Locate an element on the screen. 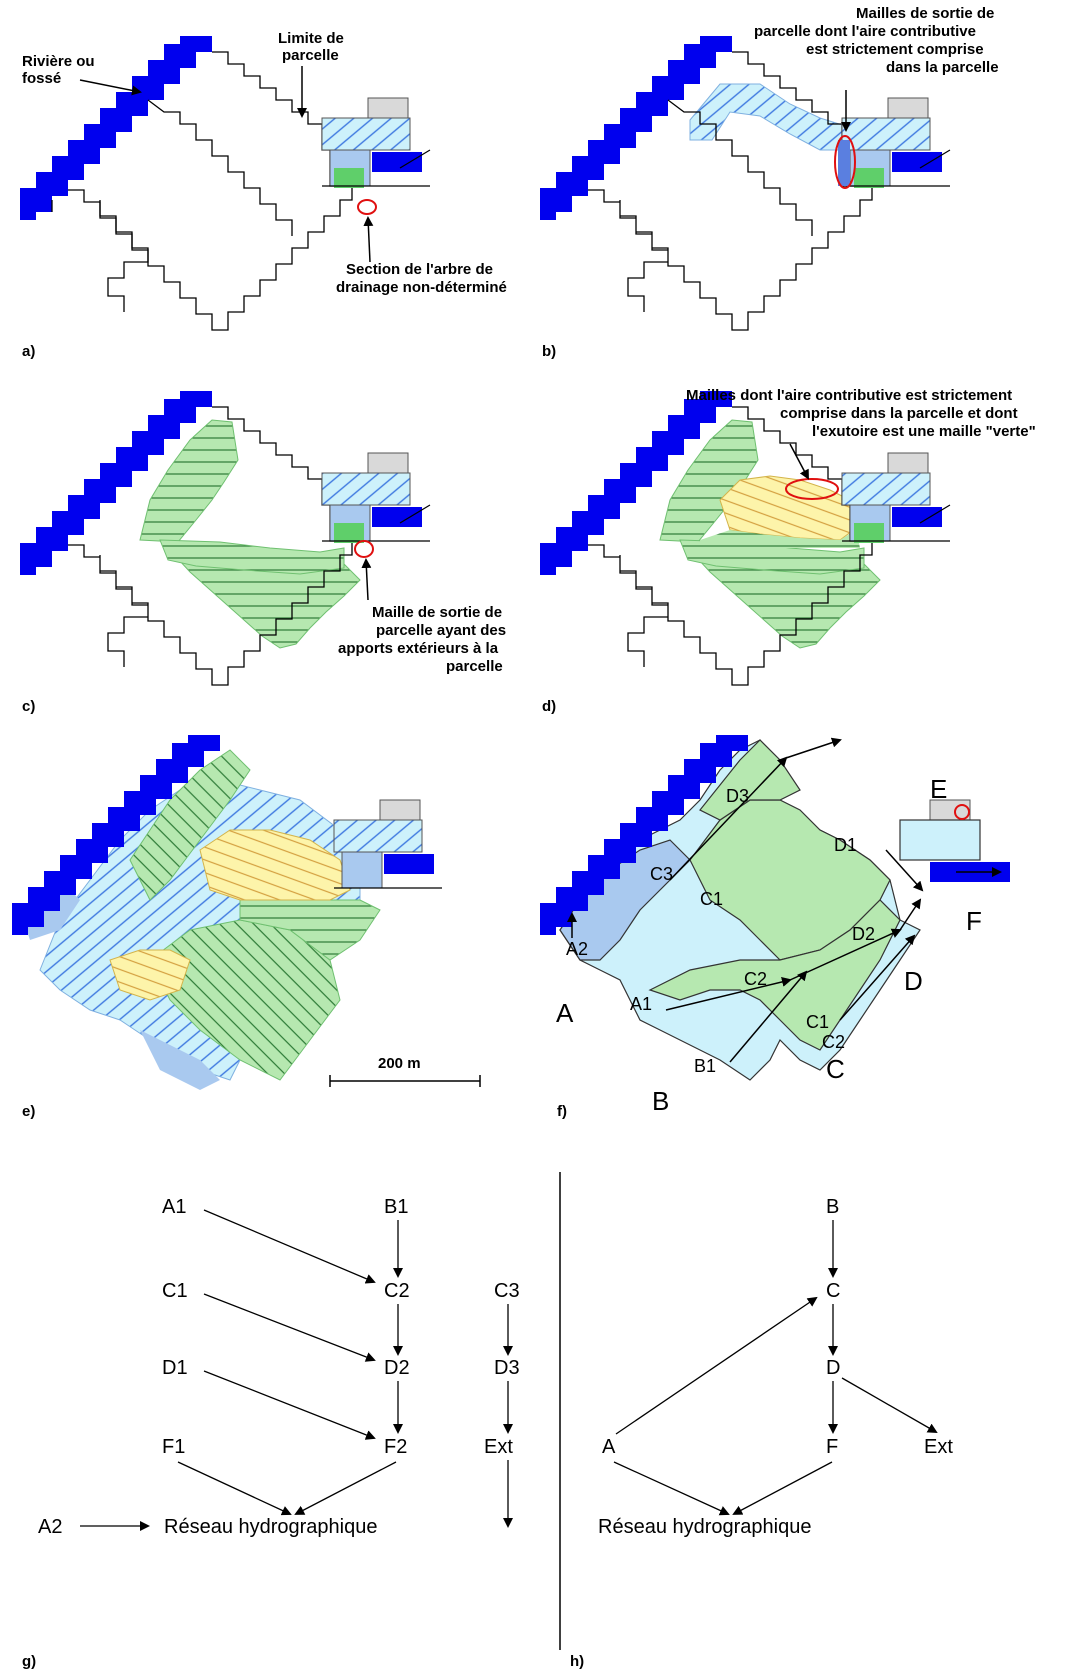 This screenshot has width=1086, height=1676. annotation-section-2: drainage non-déterminé is located at coordinates (421, 287).